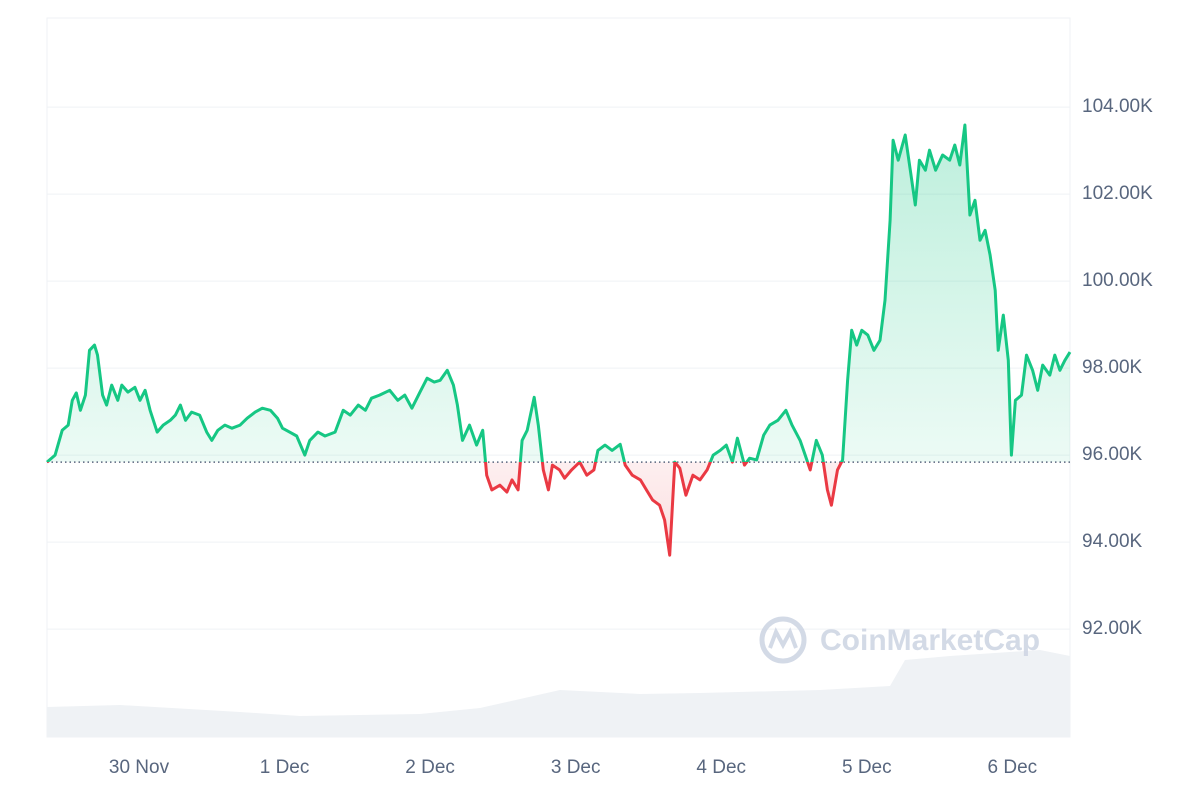  I want to click on x-tick-label: 4 Dec, so click(721, 767).